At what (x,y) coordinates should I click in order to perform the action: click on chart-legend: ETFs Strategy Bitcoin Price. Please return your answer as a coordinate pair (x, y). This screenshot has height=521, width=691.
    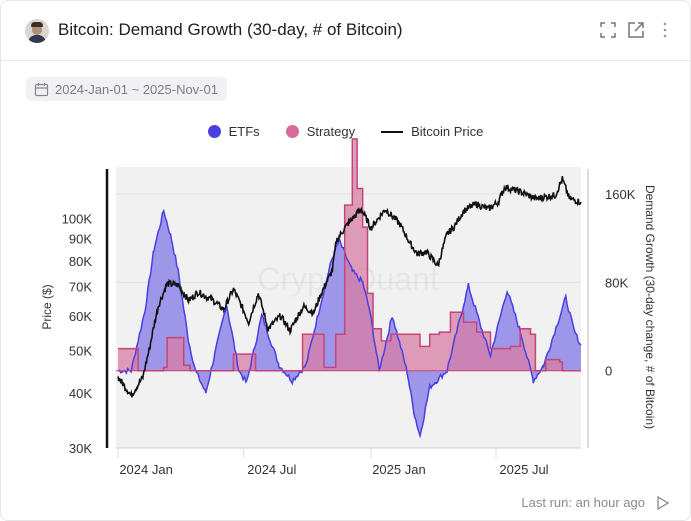
    Looking at the image, I should click on (345, 131).